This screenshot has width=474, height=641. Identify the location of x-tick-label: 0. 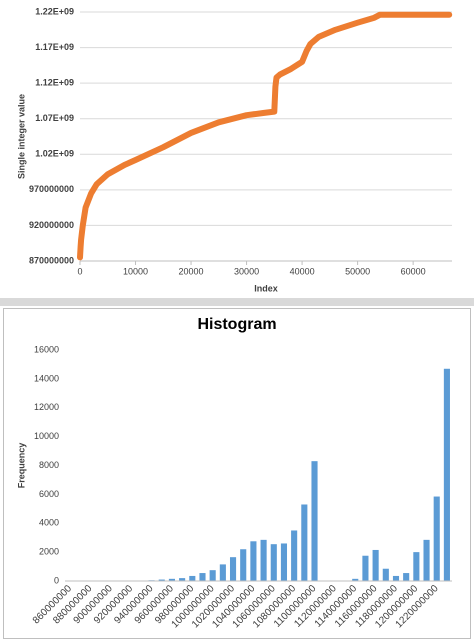
(79, 271).